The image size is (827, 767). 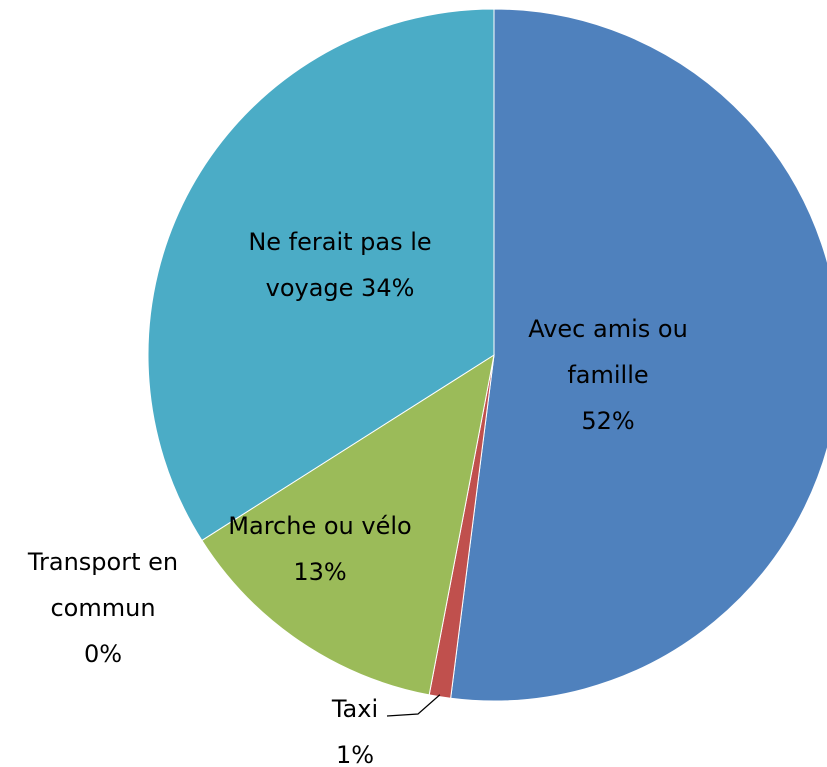 I want to click on slice-label: Avec amis ou famille 52%, so click(x=608, y=375).